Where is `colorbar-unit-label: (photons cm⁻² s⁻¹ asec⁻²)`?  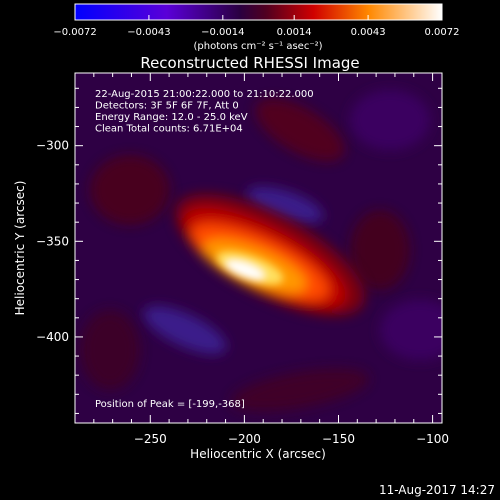 colorbar-unit-label: (photons cm⁻² s⁻¹ asec⁻²) is located at coordinates (257, 46).